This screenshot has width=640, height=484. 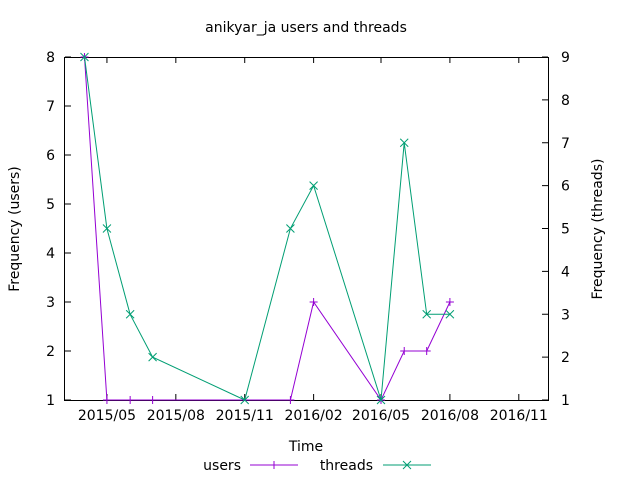 What do you see at coordinates (305, 447) in the screenshot?
I see `x-axis-label: Time` at bounding box center [305, 447].